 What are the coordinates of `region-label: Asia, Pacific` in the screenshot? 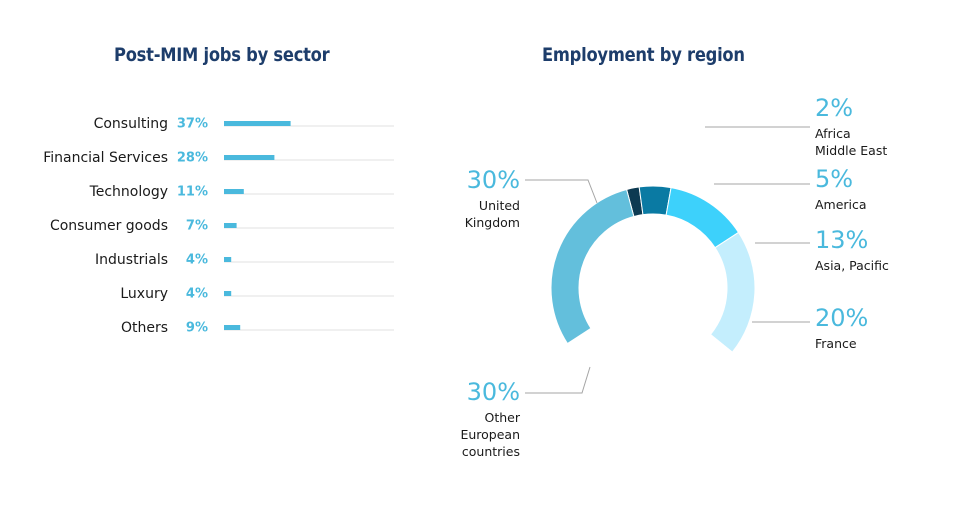 It's located at (852, 265).